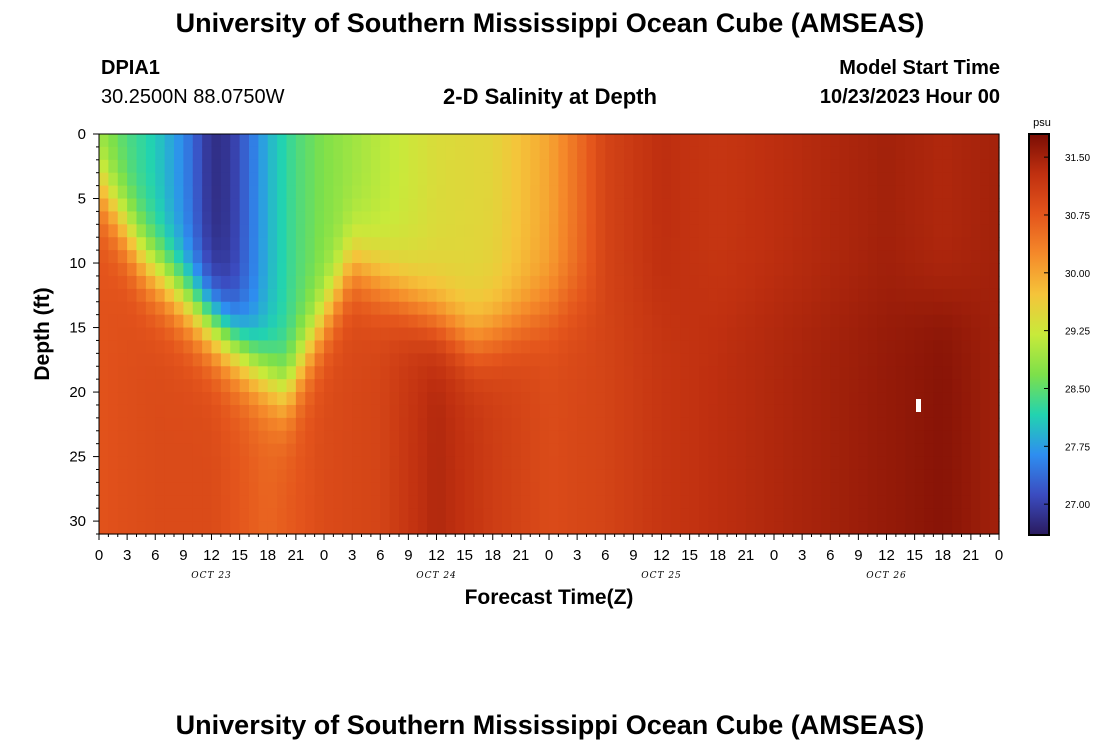  What do you see at coordinates (324, 555) in the screenshot?
I see `x-tick-label: 0` at bounding box center [324, 555].